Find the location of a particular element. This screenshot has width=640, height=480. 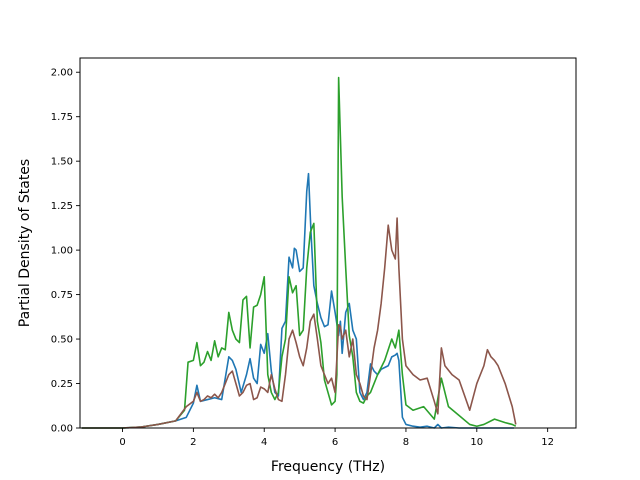

x-tick-label: 4 is located at coordinates (264, 442).